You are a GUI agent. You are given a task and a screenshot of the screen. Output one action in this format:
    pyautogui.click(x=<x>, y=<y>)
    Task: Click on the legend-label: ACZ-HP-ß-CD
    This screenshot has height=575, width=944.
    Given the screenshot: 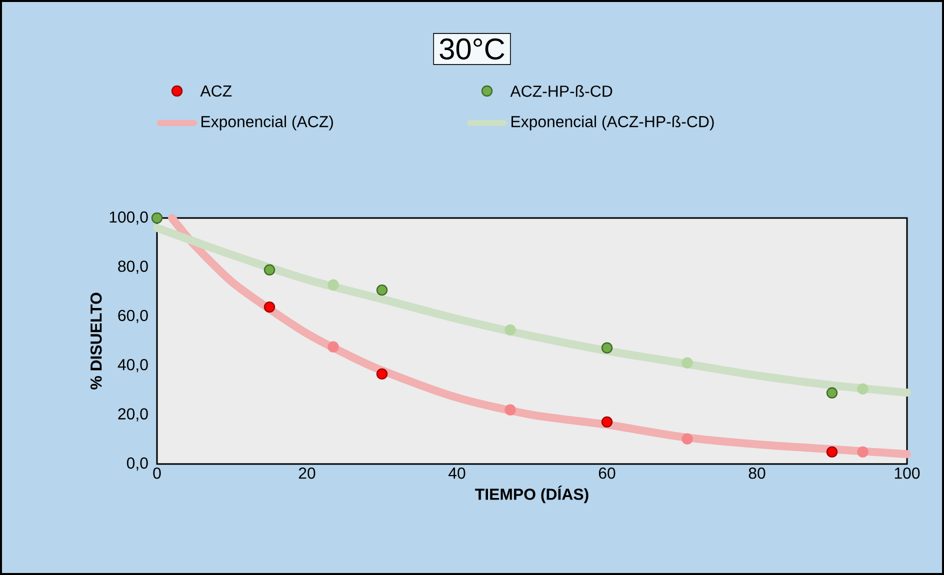 What is the action you would take?
    pyautogui.click(x=561, y=91)
    